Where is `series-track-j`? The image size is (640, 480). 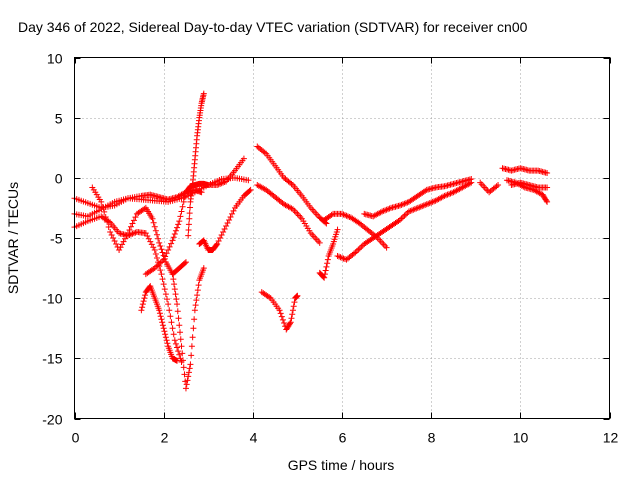 series-track-j is located at coordinates (292, 185).